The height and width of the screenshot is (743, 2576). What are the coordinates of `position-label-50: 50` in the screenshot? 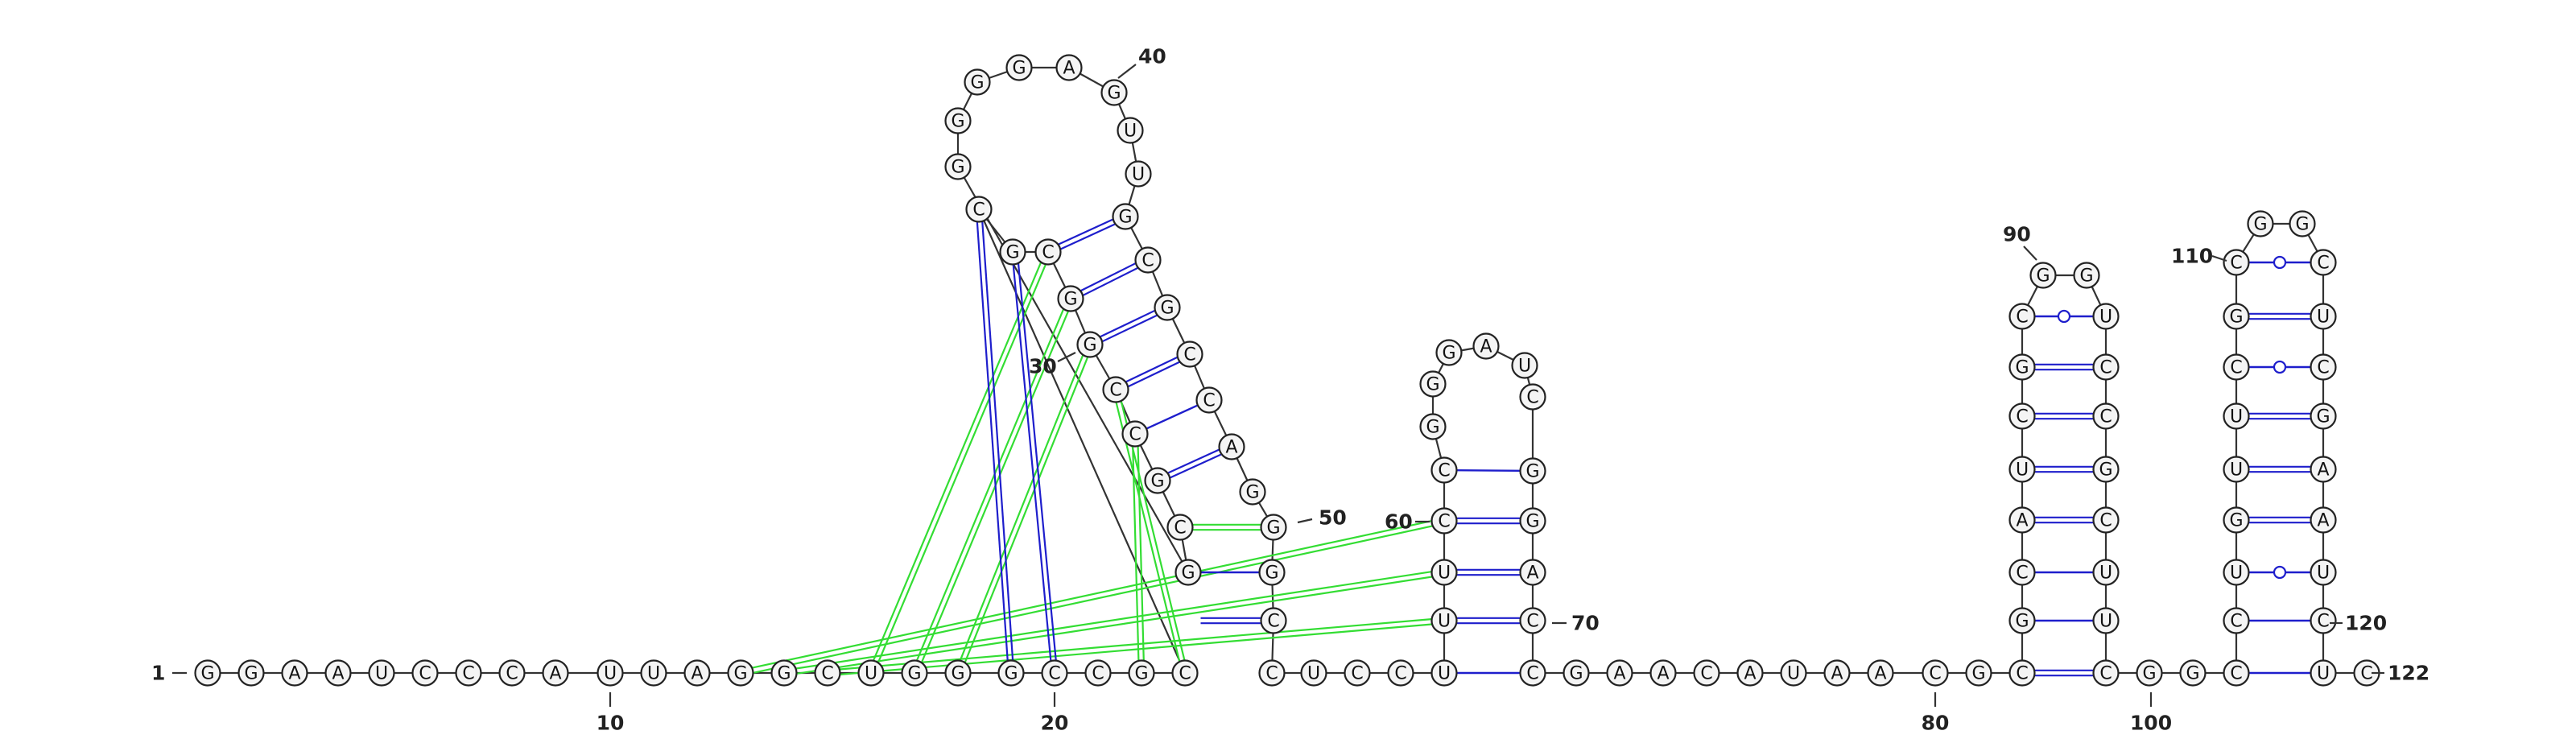 It's located at (1333, 518).